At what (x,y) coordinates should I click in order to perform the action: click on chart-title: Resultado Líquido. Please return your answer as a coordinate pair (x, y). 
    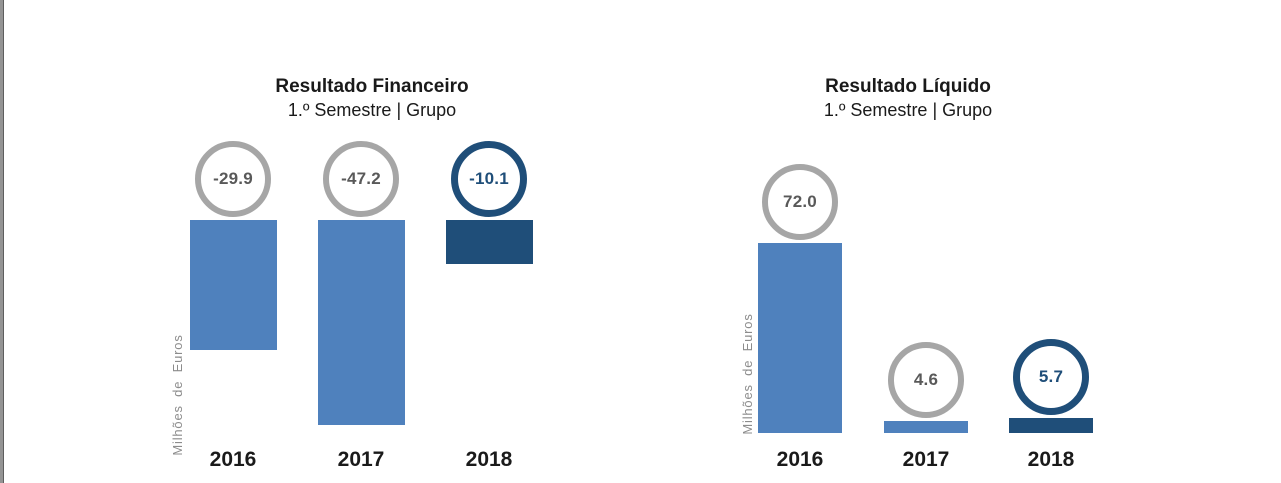
    Looking at the image, I should click on (908, 86).